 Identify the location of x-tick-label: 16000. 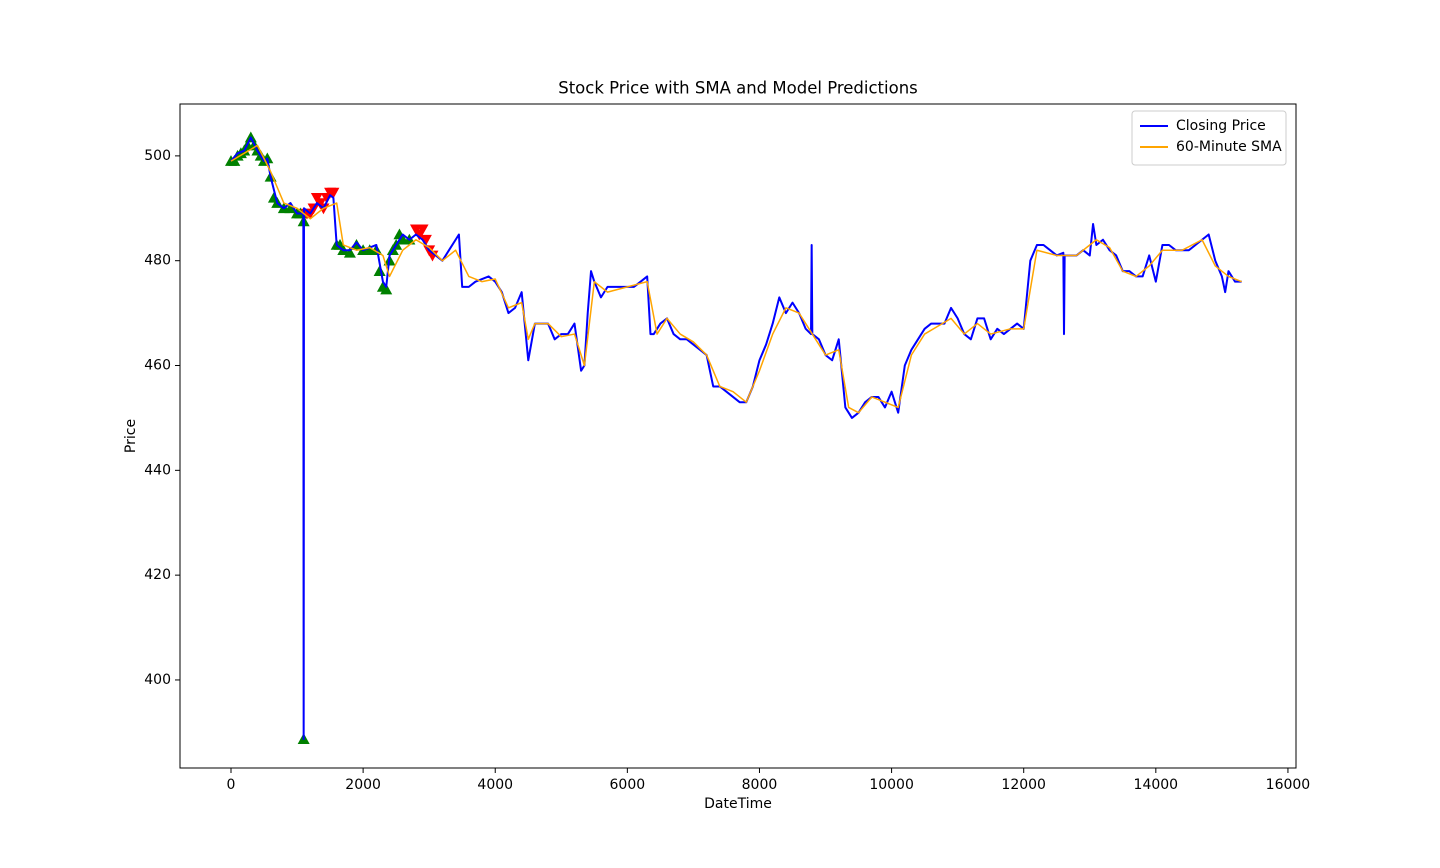
(1288, 785).